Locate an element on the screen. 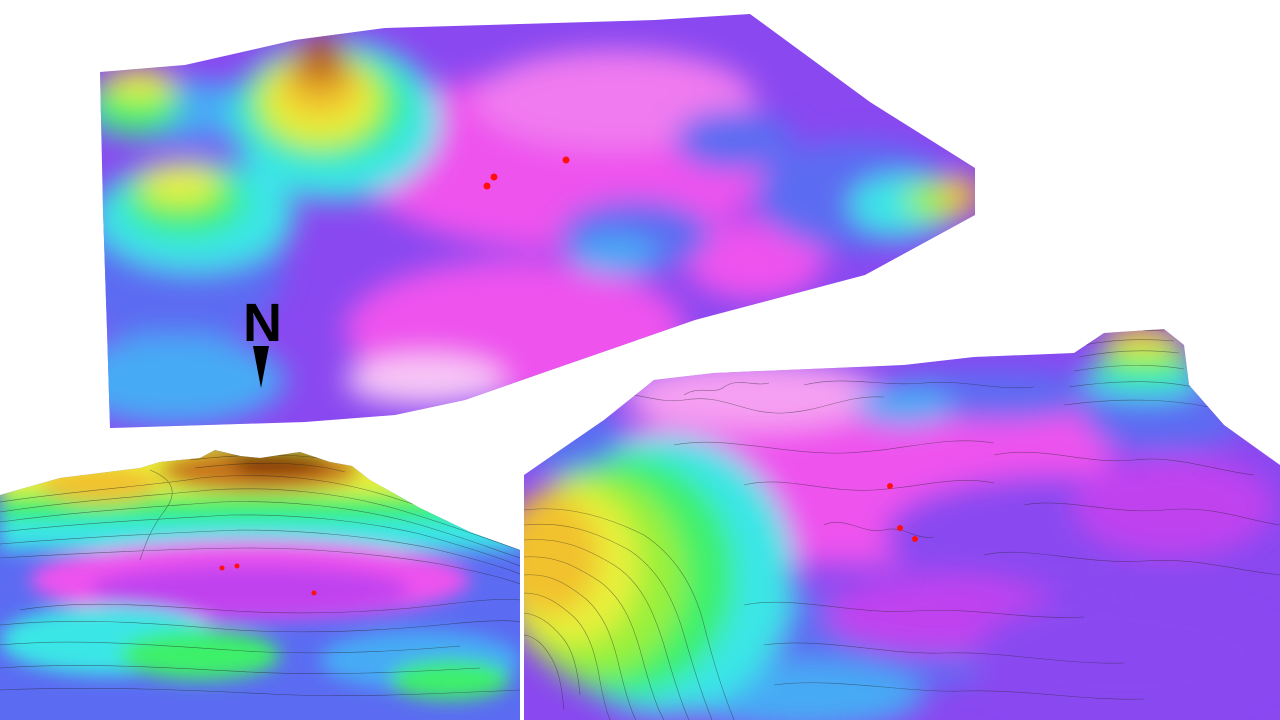  north-label: N is located at coordinates (262, 323).